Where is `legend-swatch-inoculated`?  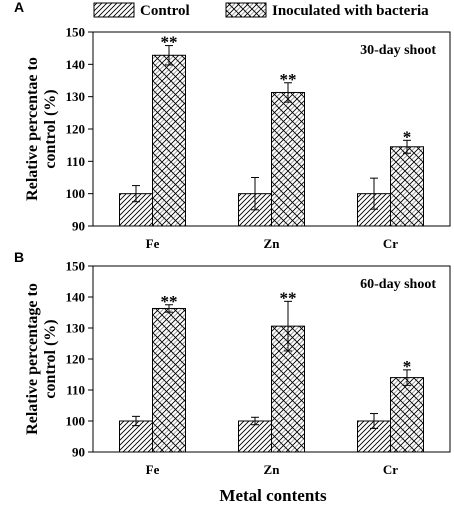
legend-swatch-inoculated is located at coordinates (246, 10).